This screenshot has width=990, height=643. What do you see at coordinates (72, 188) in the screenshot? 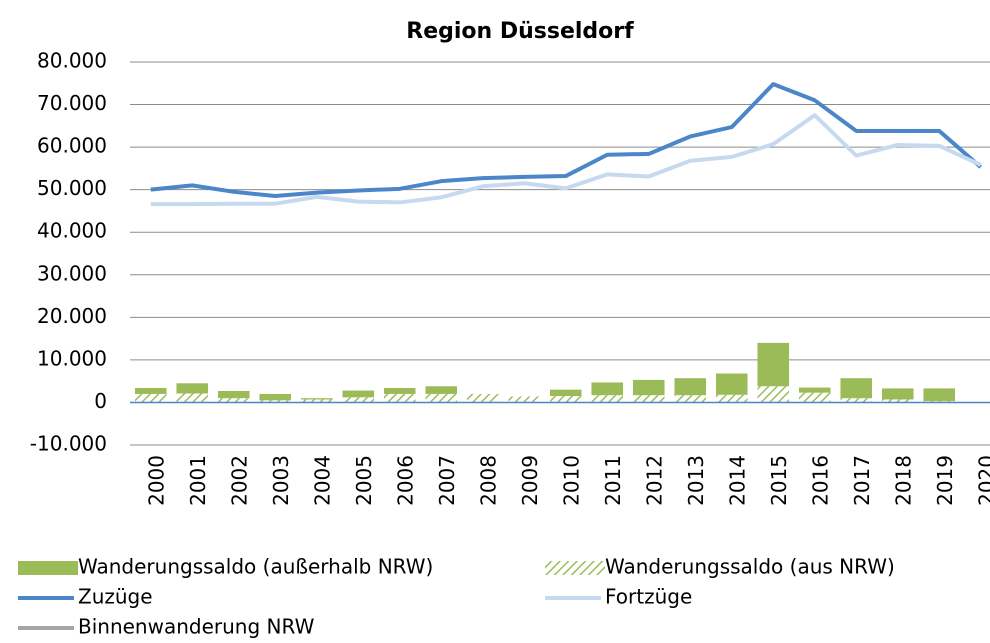
I see `y-tick-label: 50.000` at bounding box center [72, 188].